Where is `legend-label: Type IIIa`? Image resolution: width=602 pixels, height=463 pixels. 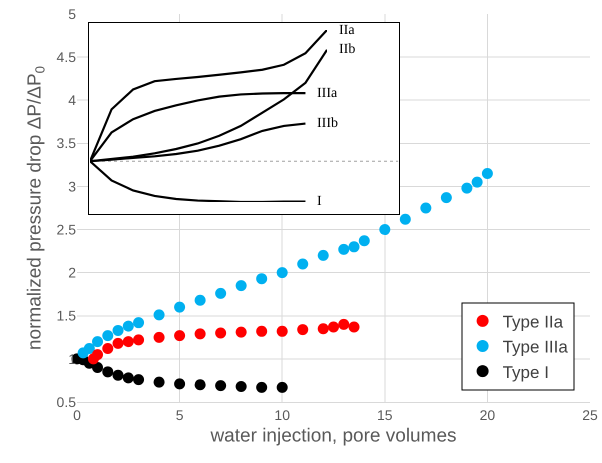
legend-label: Type IIIa is located at coordinates (535, 347).